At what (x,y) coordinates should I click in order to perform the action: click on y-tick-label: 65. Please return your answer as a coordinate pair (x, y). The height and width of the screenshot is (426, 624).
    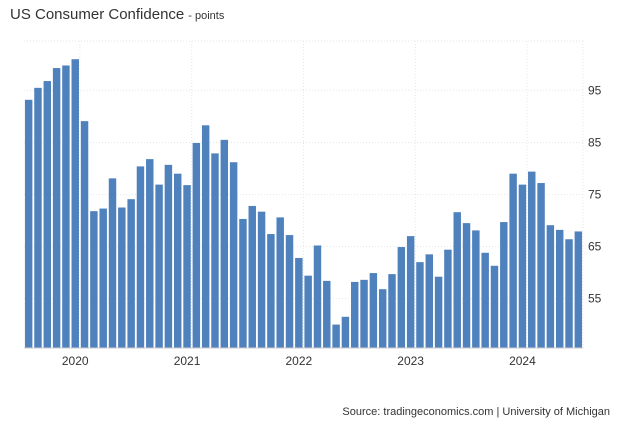
    Looking at the image, I should click on (595, 247).